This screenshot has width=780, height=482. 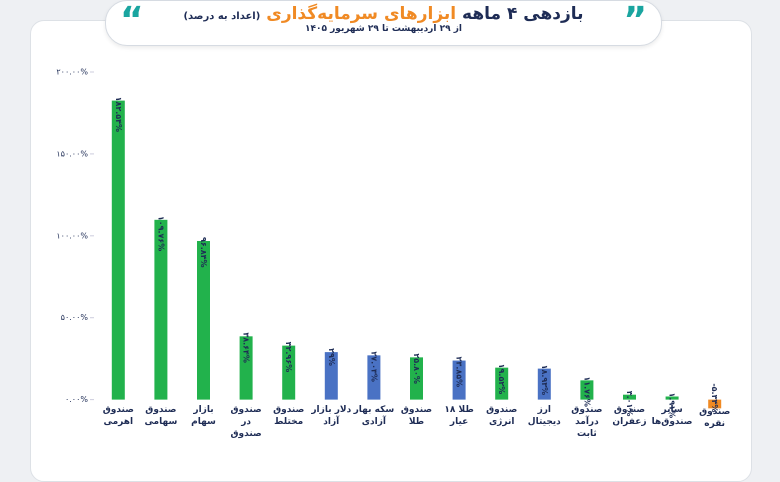 What do you see at coordinates (373, 366) in the screenshot?
I see `value-label: ۲۷.۰۳%` at bounding box center [373, 366].